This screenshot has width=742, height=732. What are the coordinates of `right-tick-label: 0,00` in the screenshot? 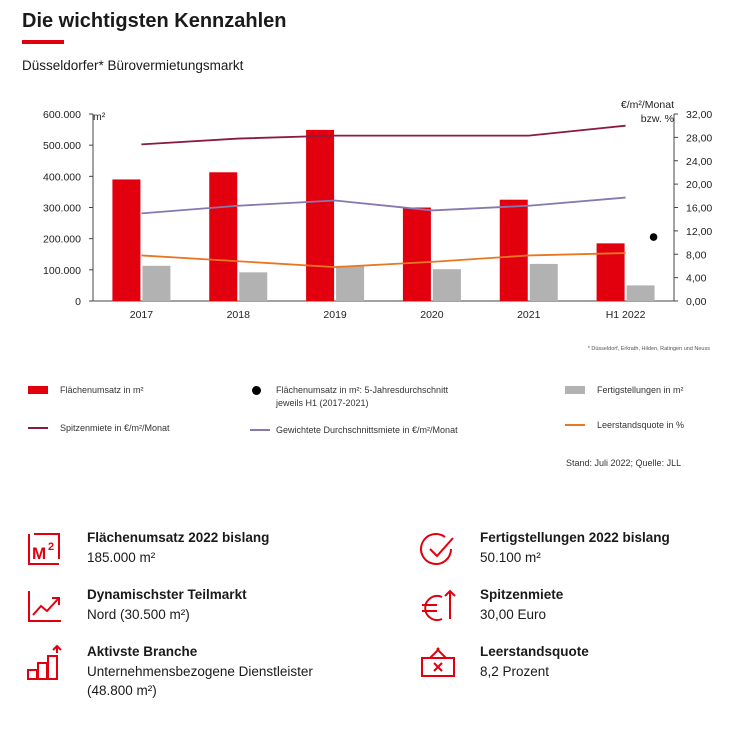 It's located at (696, 302).